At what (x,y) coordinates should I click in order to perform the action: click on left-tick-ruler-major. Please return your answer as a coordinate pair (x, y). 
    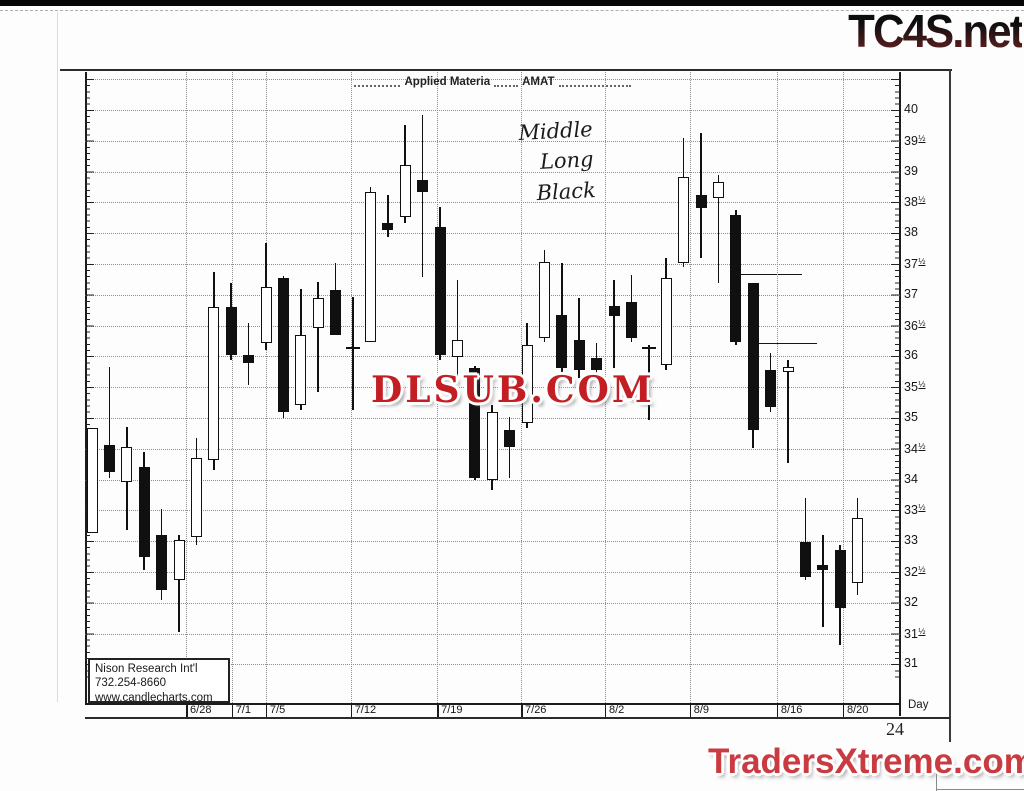
    Looking at the image, I should click on (89, 379).